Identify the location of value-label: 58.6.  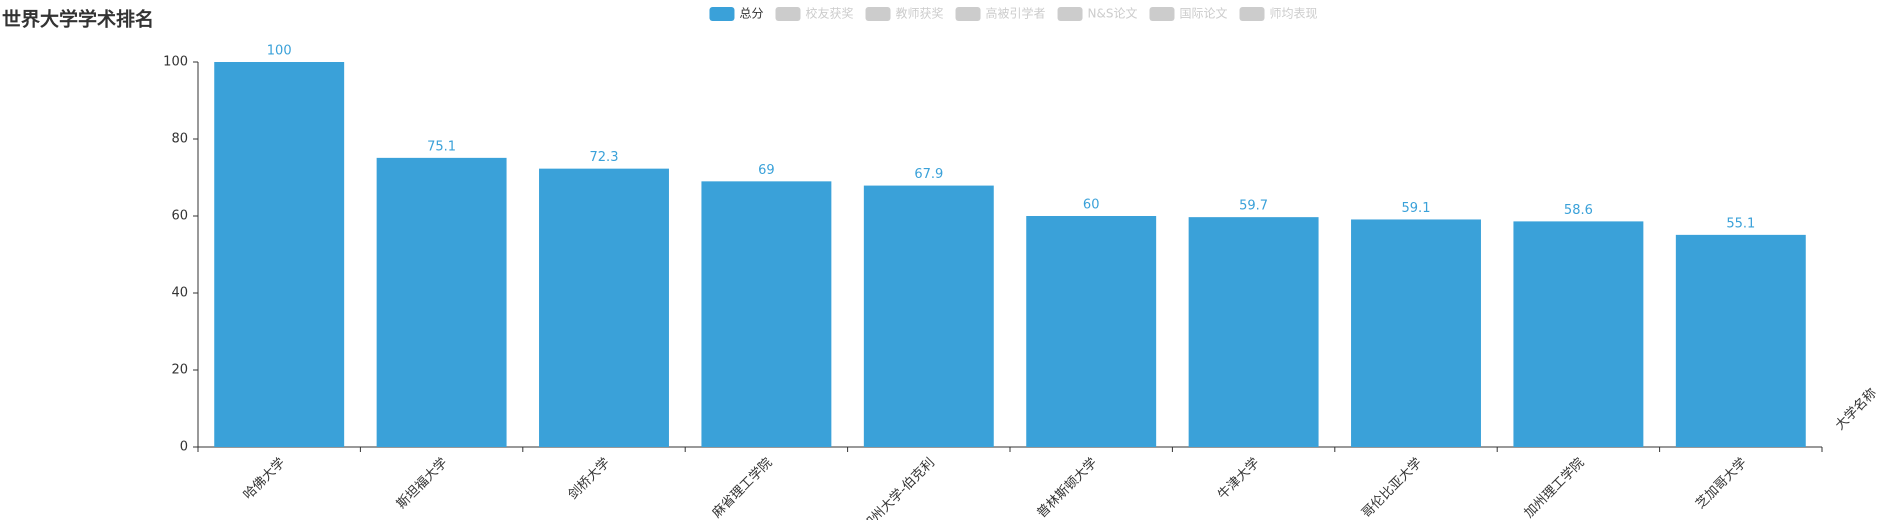
(1578, 210).